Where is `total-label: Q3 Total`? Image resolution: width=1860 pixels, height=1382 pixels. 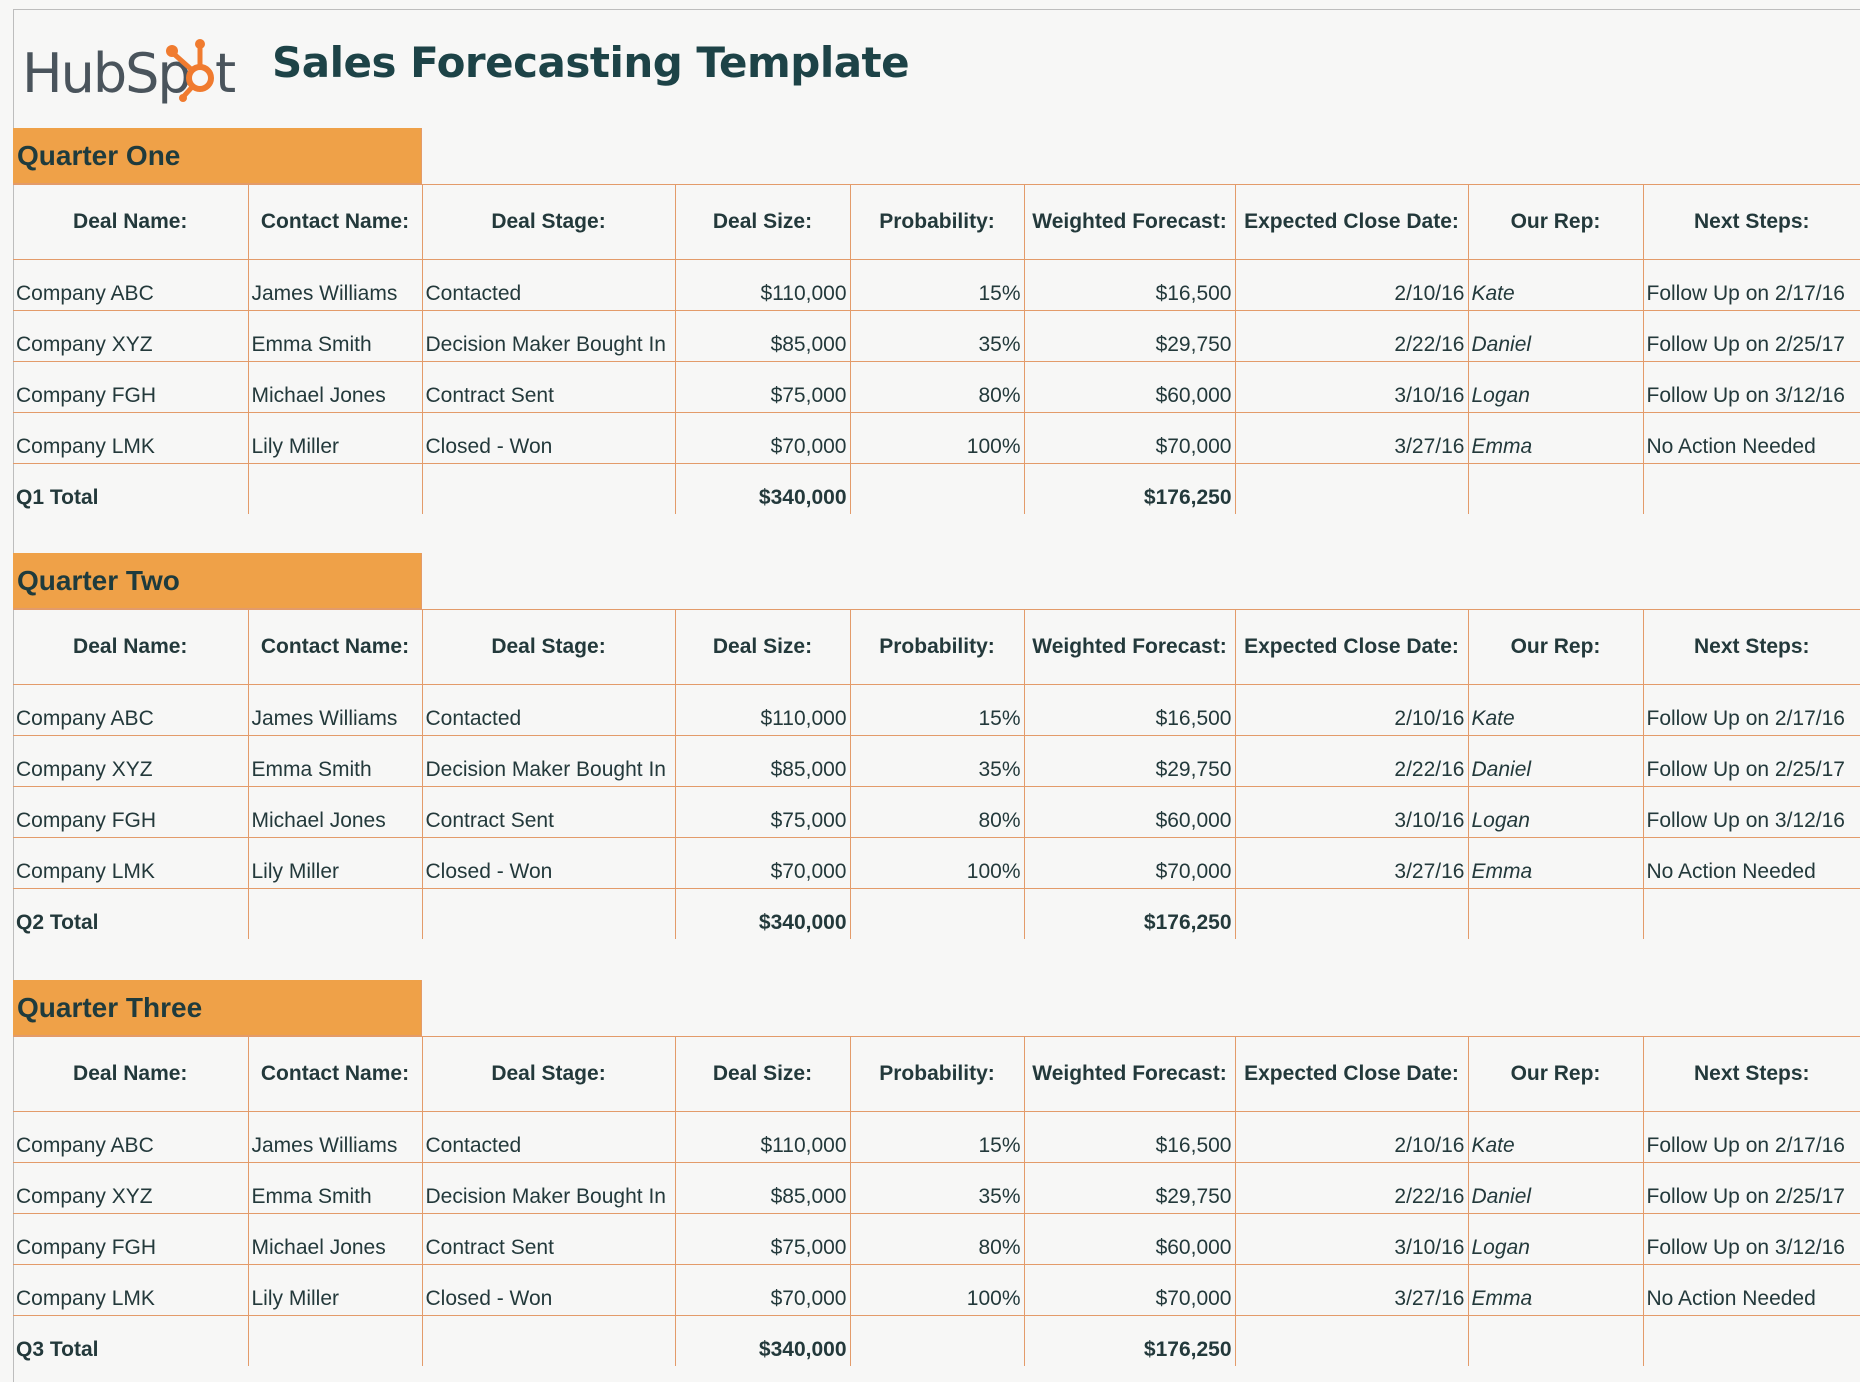
total-label: Q3 Total is located at coordinates (131, 1340).